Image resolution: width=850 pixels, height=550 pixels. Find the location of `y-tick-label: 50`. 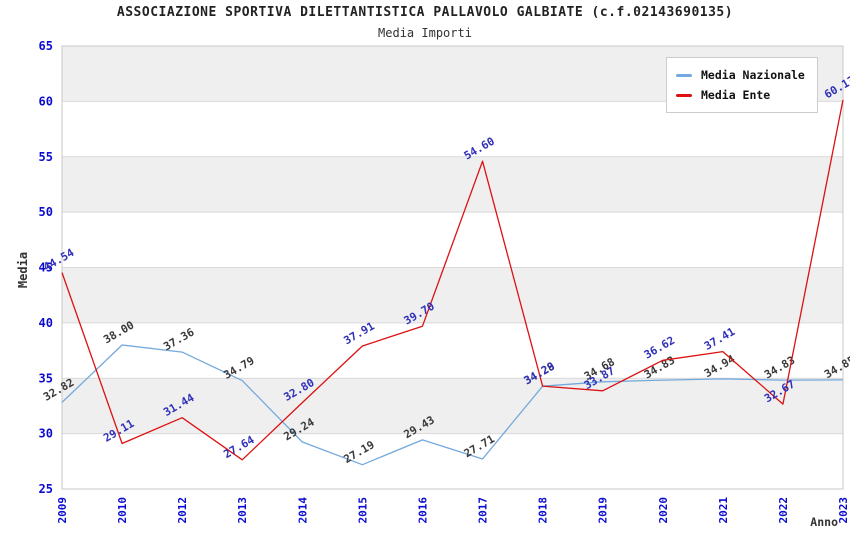

y-tick-label: 50 is located at coordinates (46, 212).